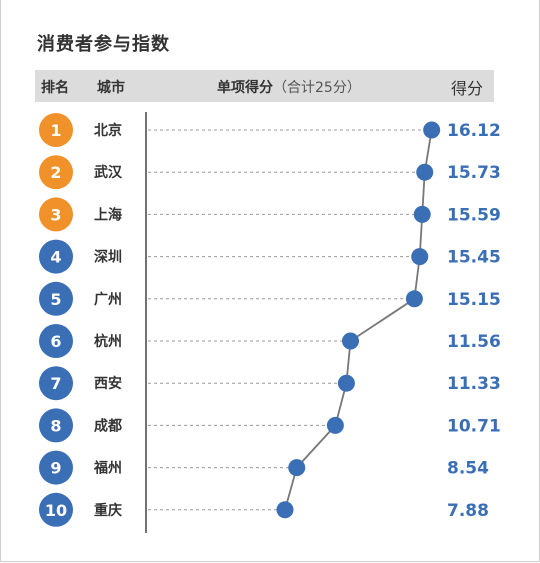 The width and height of the screenshot is (540, 563). I want to click on rank-number: 5, so click(55, 299).